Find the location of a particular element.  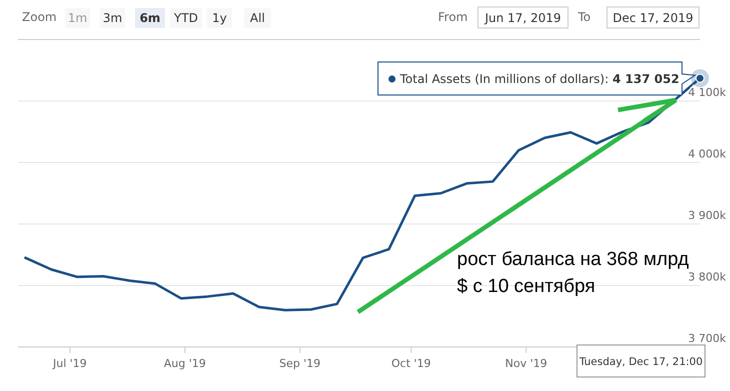

x-tick-label: Jul '19 is located at coordinates (69, 363).